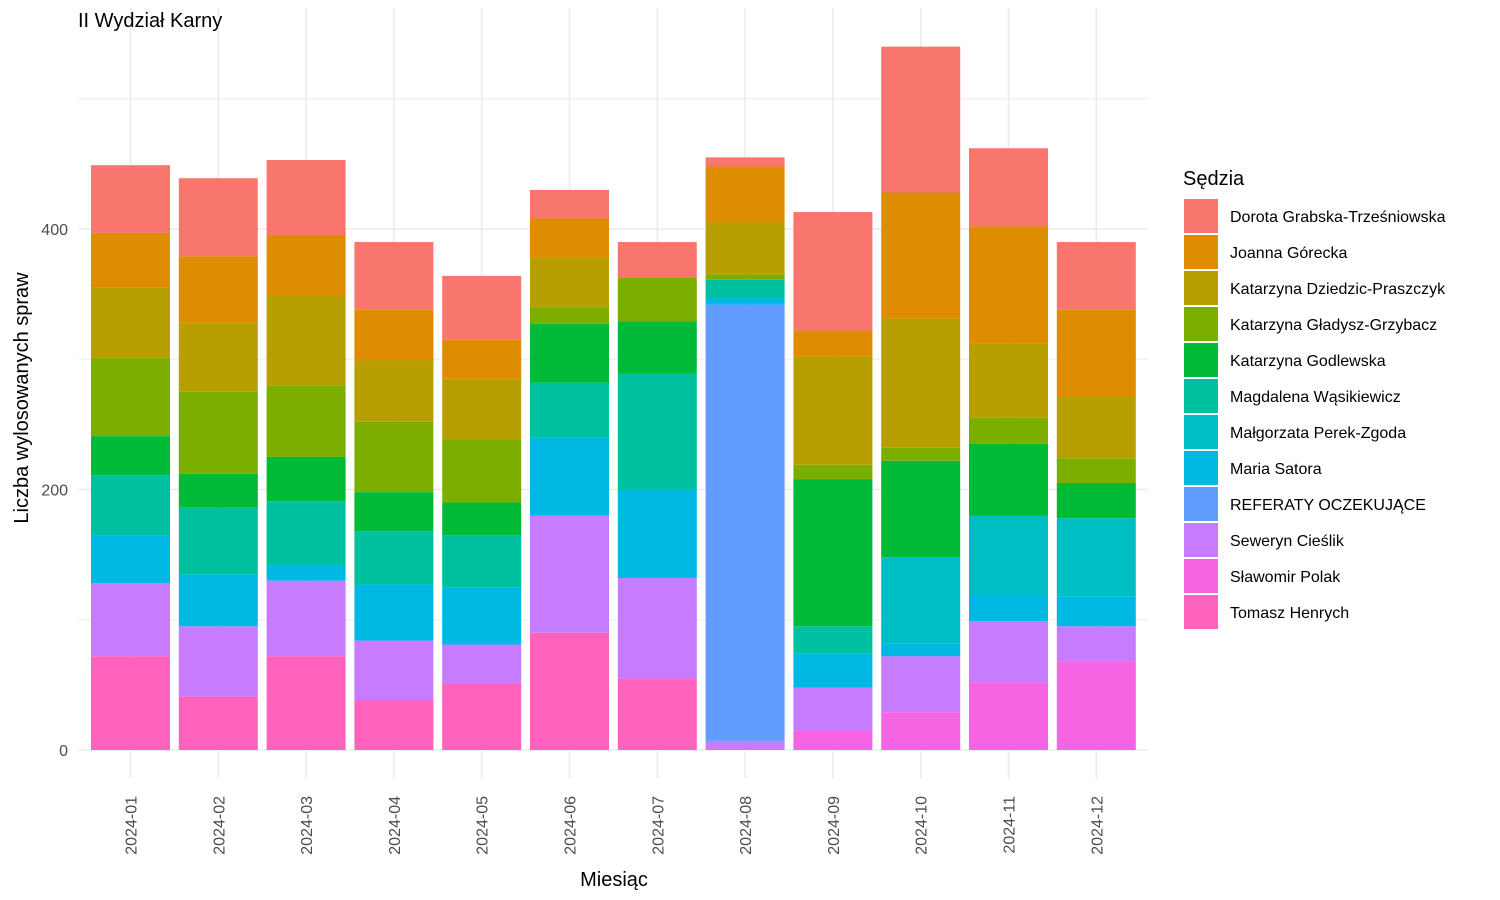 The image size is (1500, 900). Describe the element at coordinates (614, 880) in the screenshot. I see `x-axis-label: Miesiąc` at that location.